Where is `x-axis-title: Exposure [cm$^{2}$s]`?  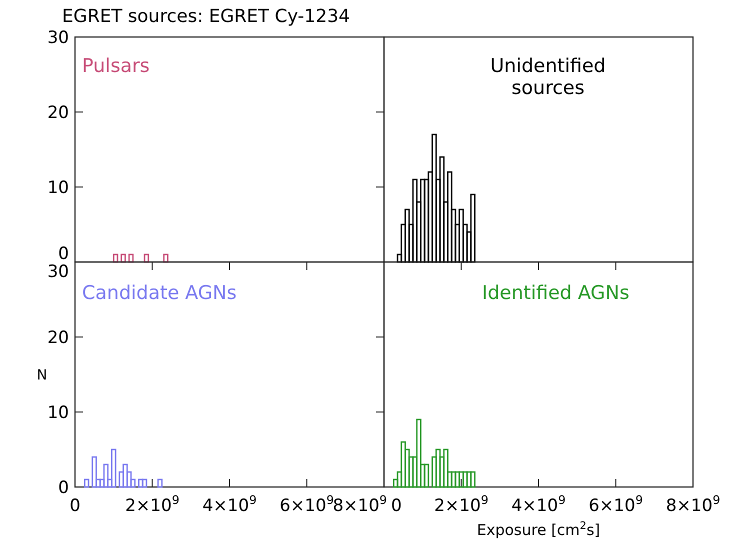 x-axis-title: Exposure [cm$^{2}$s] is located at coordinates (538, 529).